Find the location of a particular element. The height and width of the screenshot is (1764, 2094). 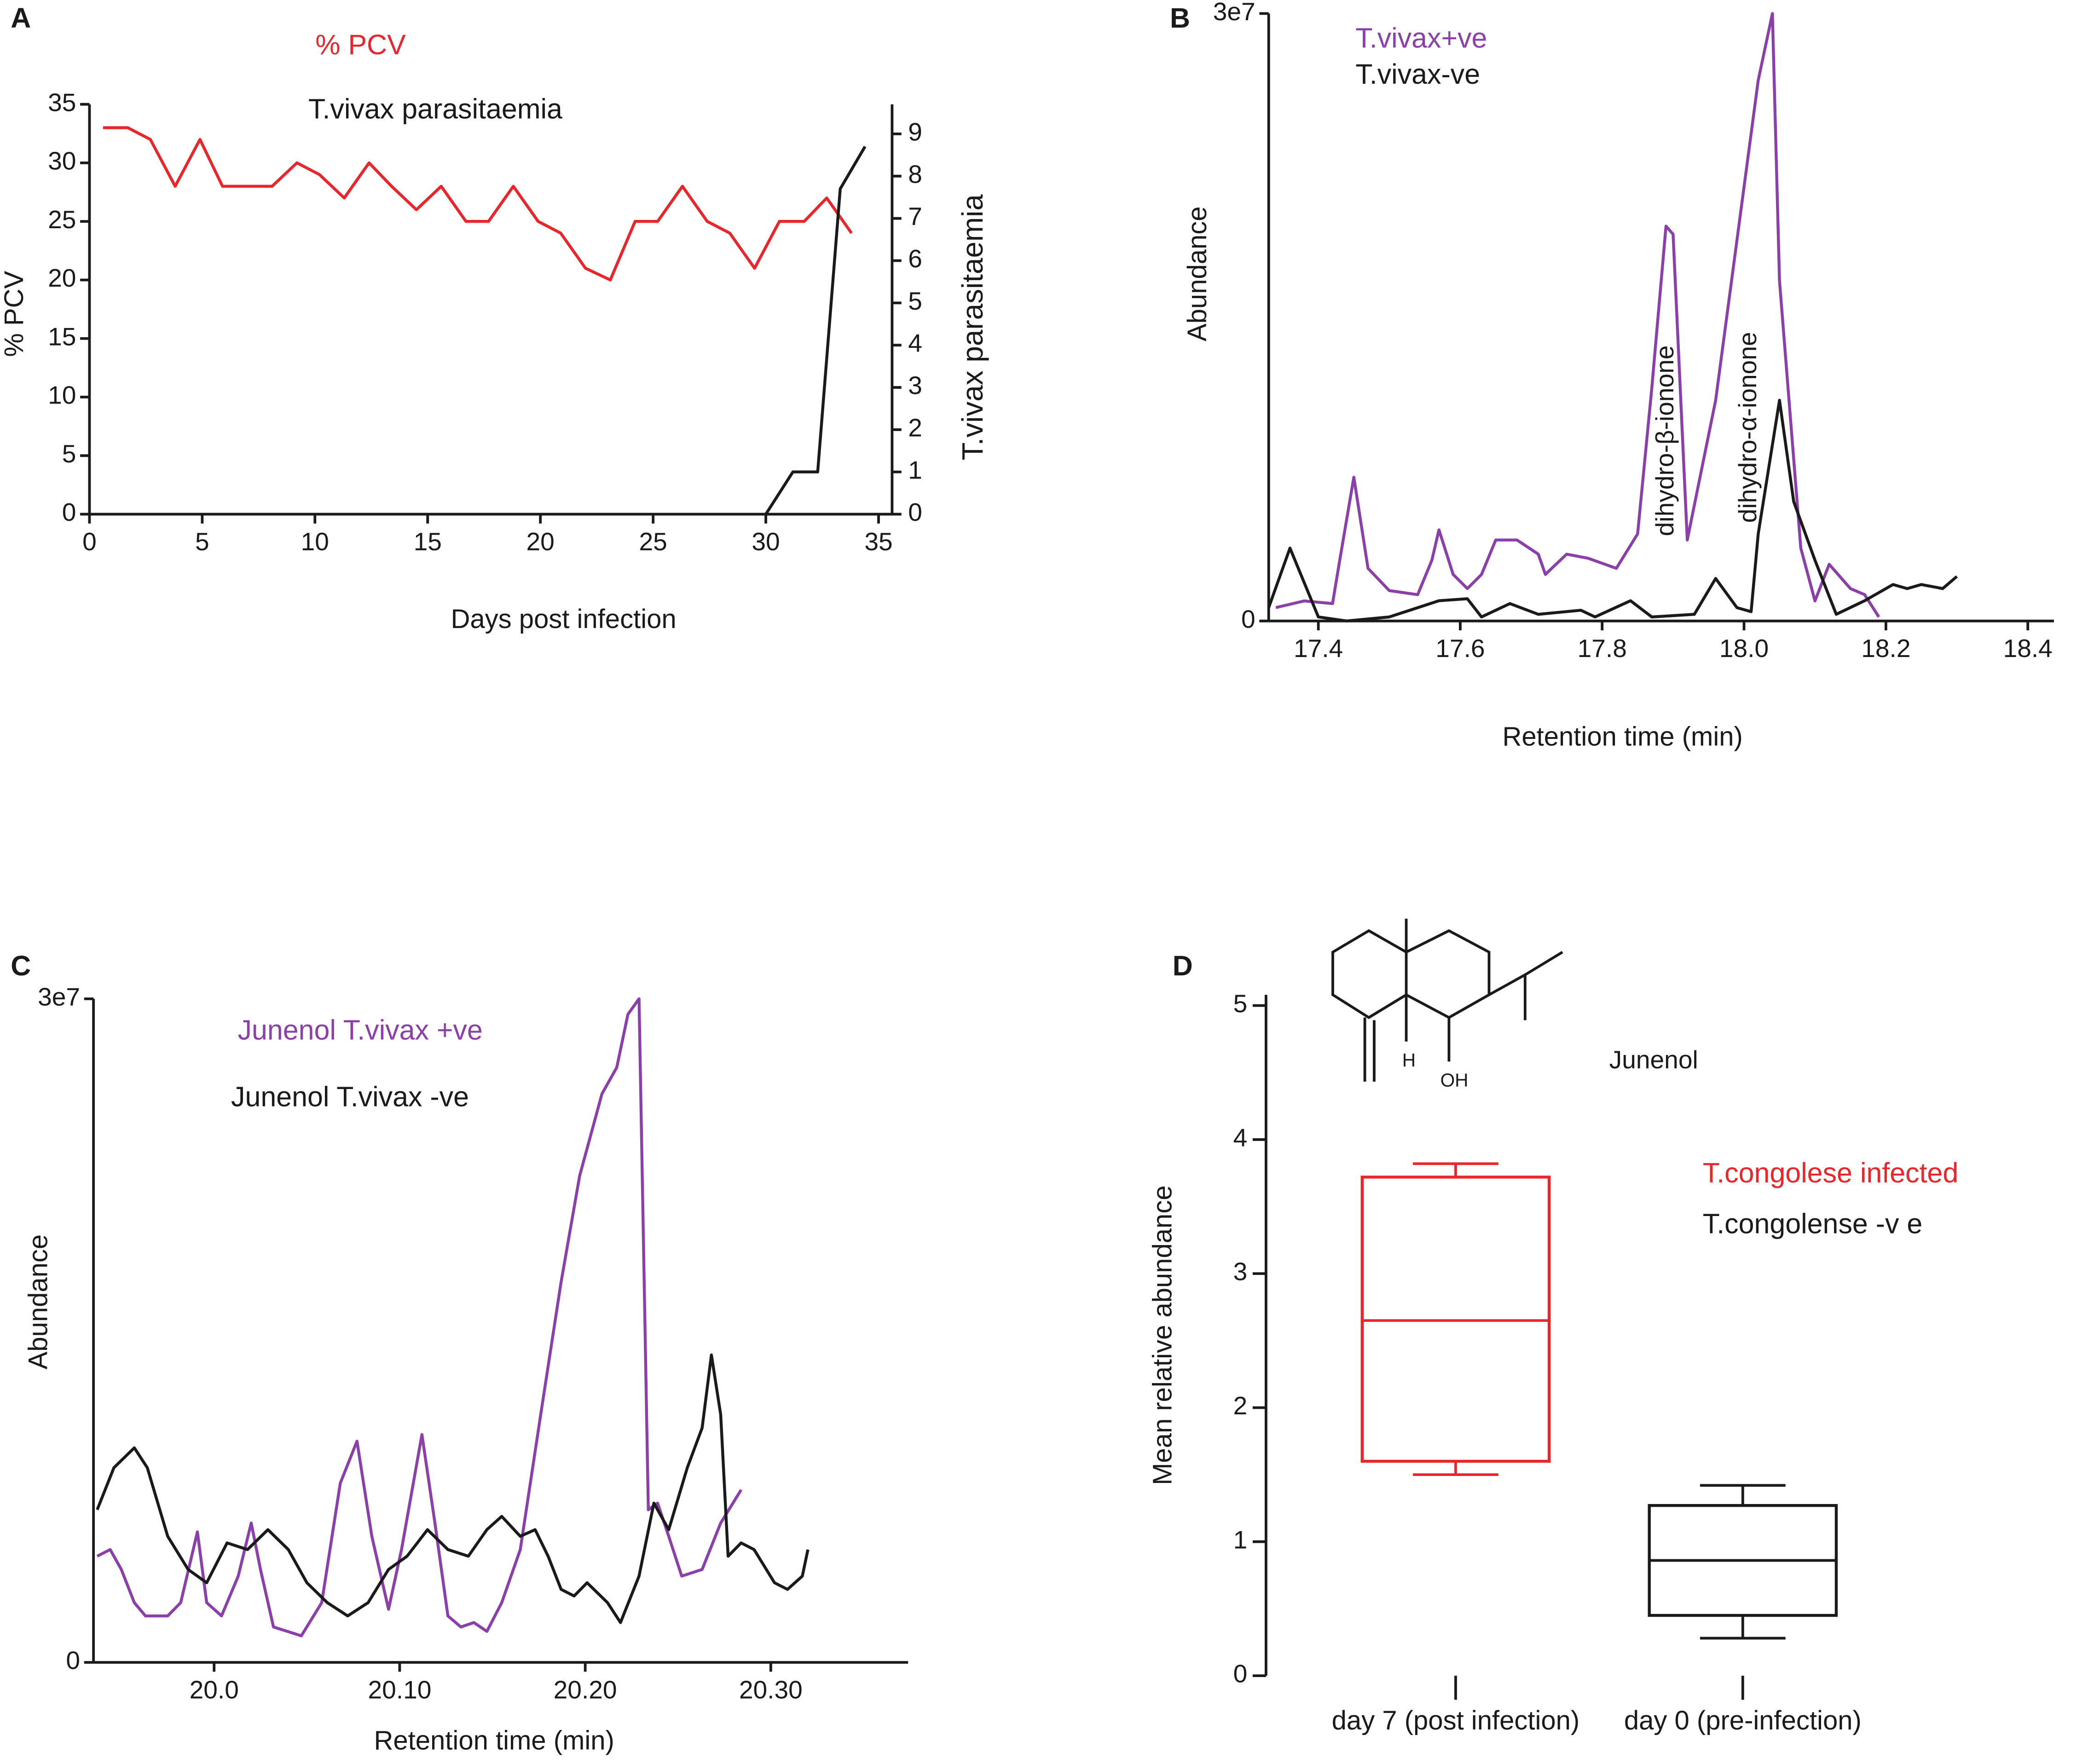

y-tick-label: 30 is located at coordinates (62, 161).